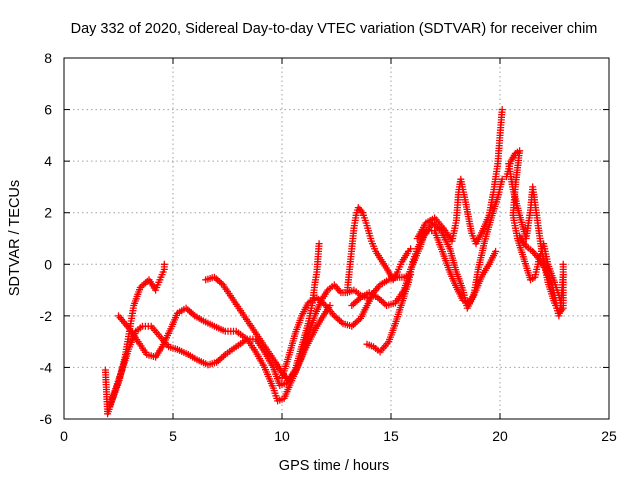  Describe the element at coordinates (46, 316) in the screenshot. I see `y-tick-label: -2` at that location.